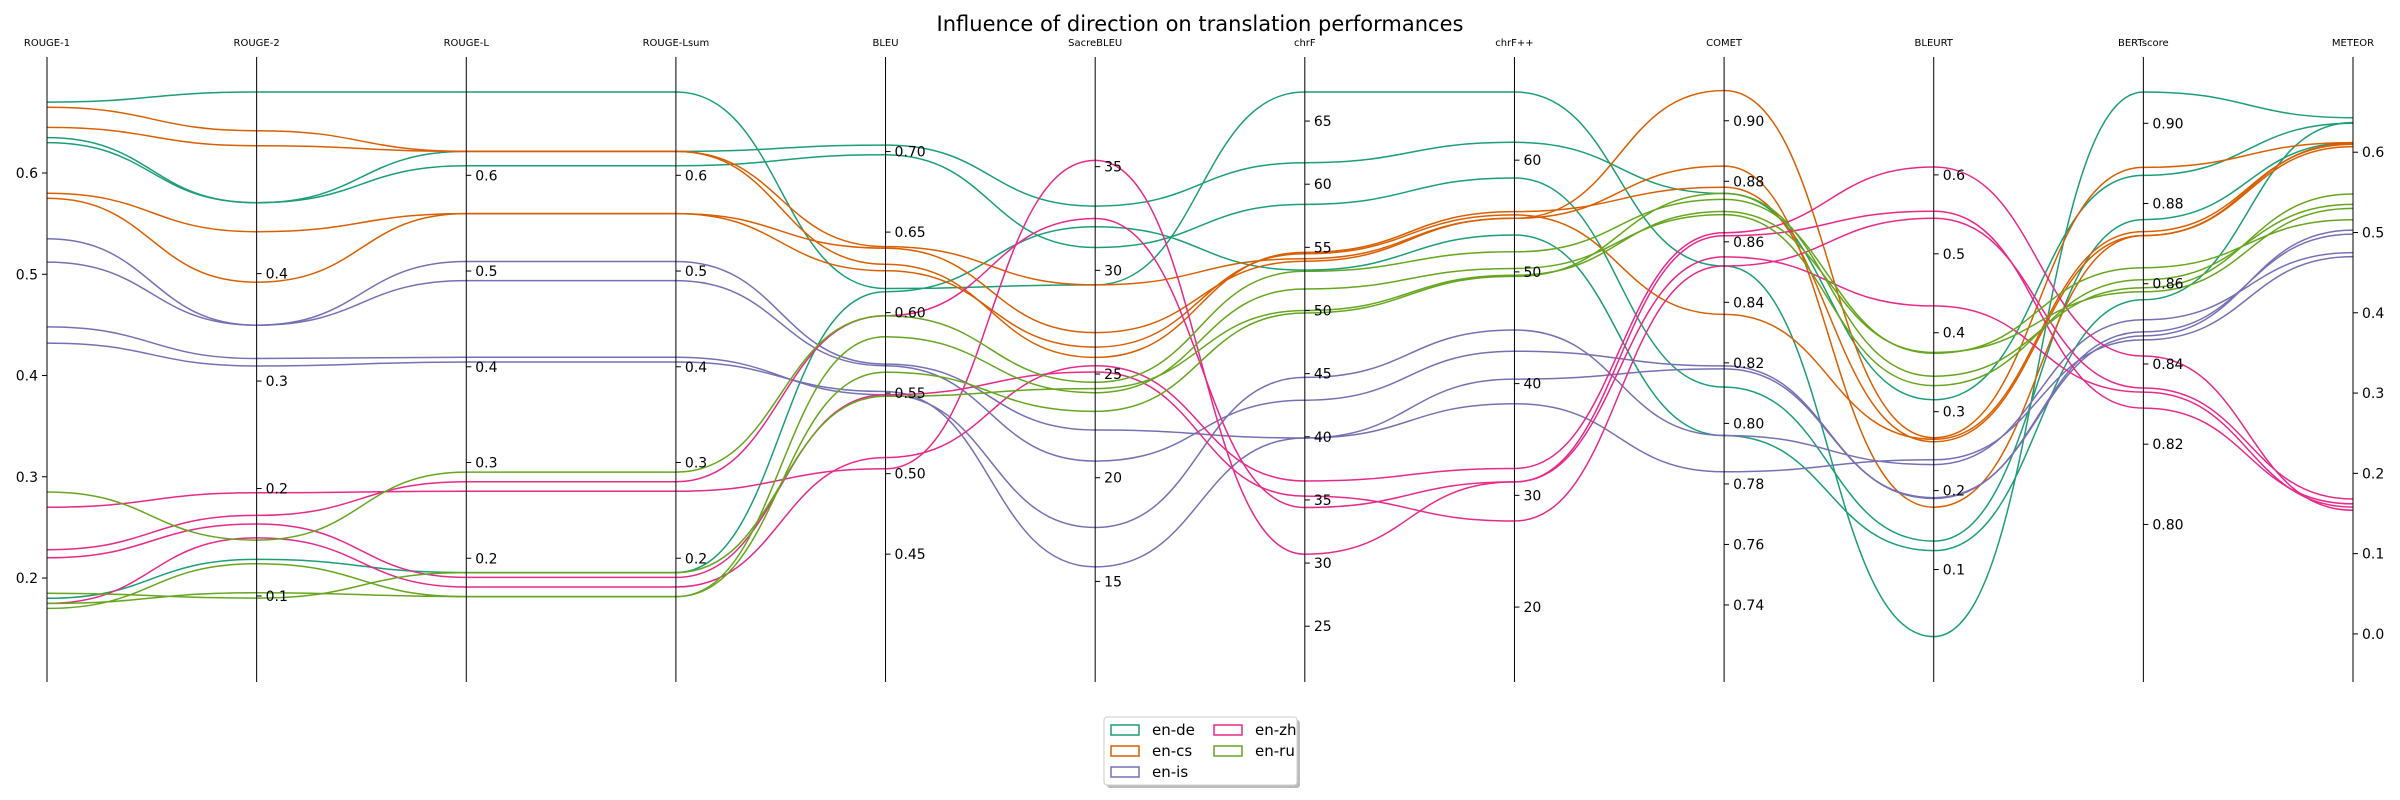  I want to click on legend-entry-en-is: en-is, so click(1149, 772).